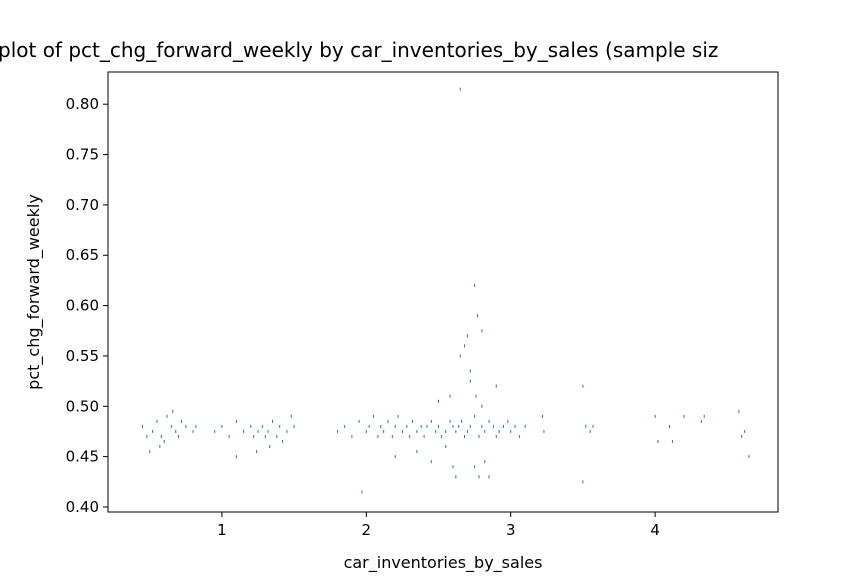 The height and width of the screenshot is (576, 864). What do you see at coordinates (82, 406) in the screenshot?
I see `y-tick-label: 0.50` at bounding box center [82, 406].